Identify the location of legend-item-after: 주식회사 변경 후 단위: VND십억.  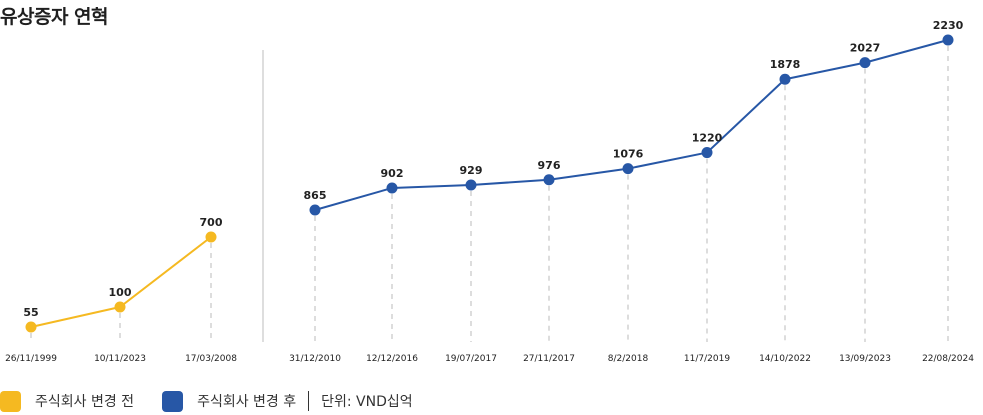
(287, 401).